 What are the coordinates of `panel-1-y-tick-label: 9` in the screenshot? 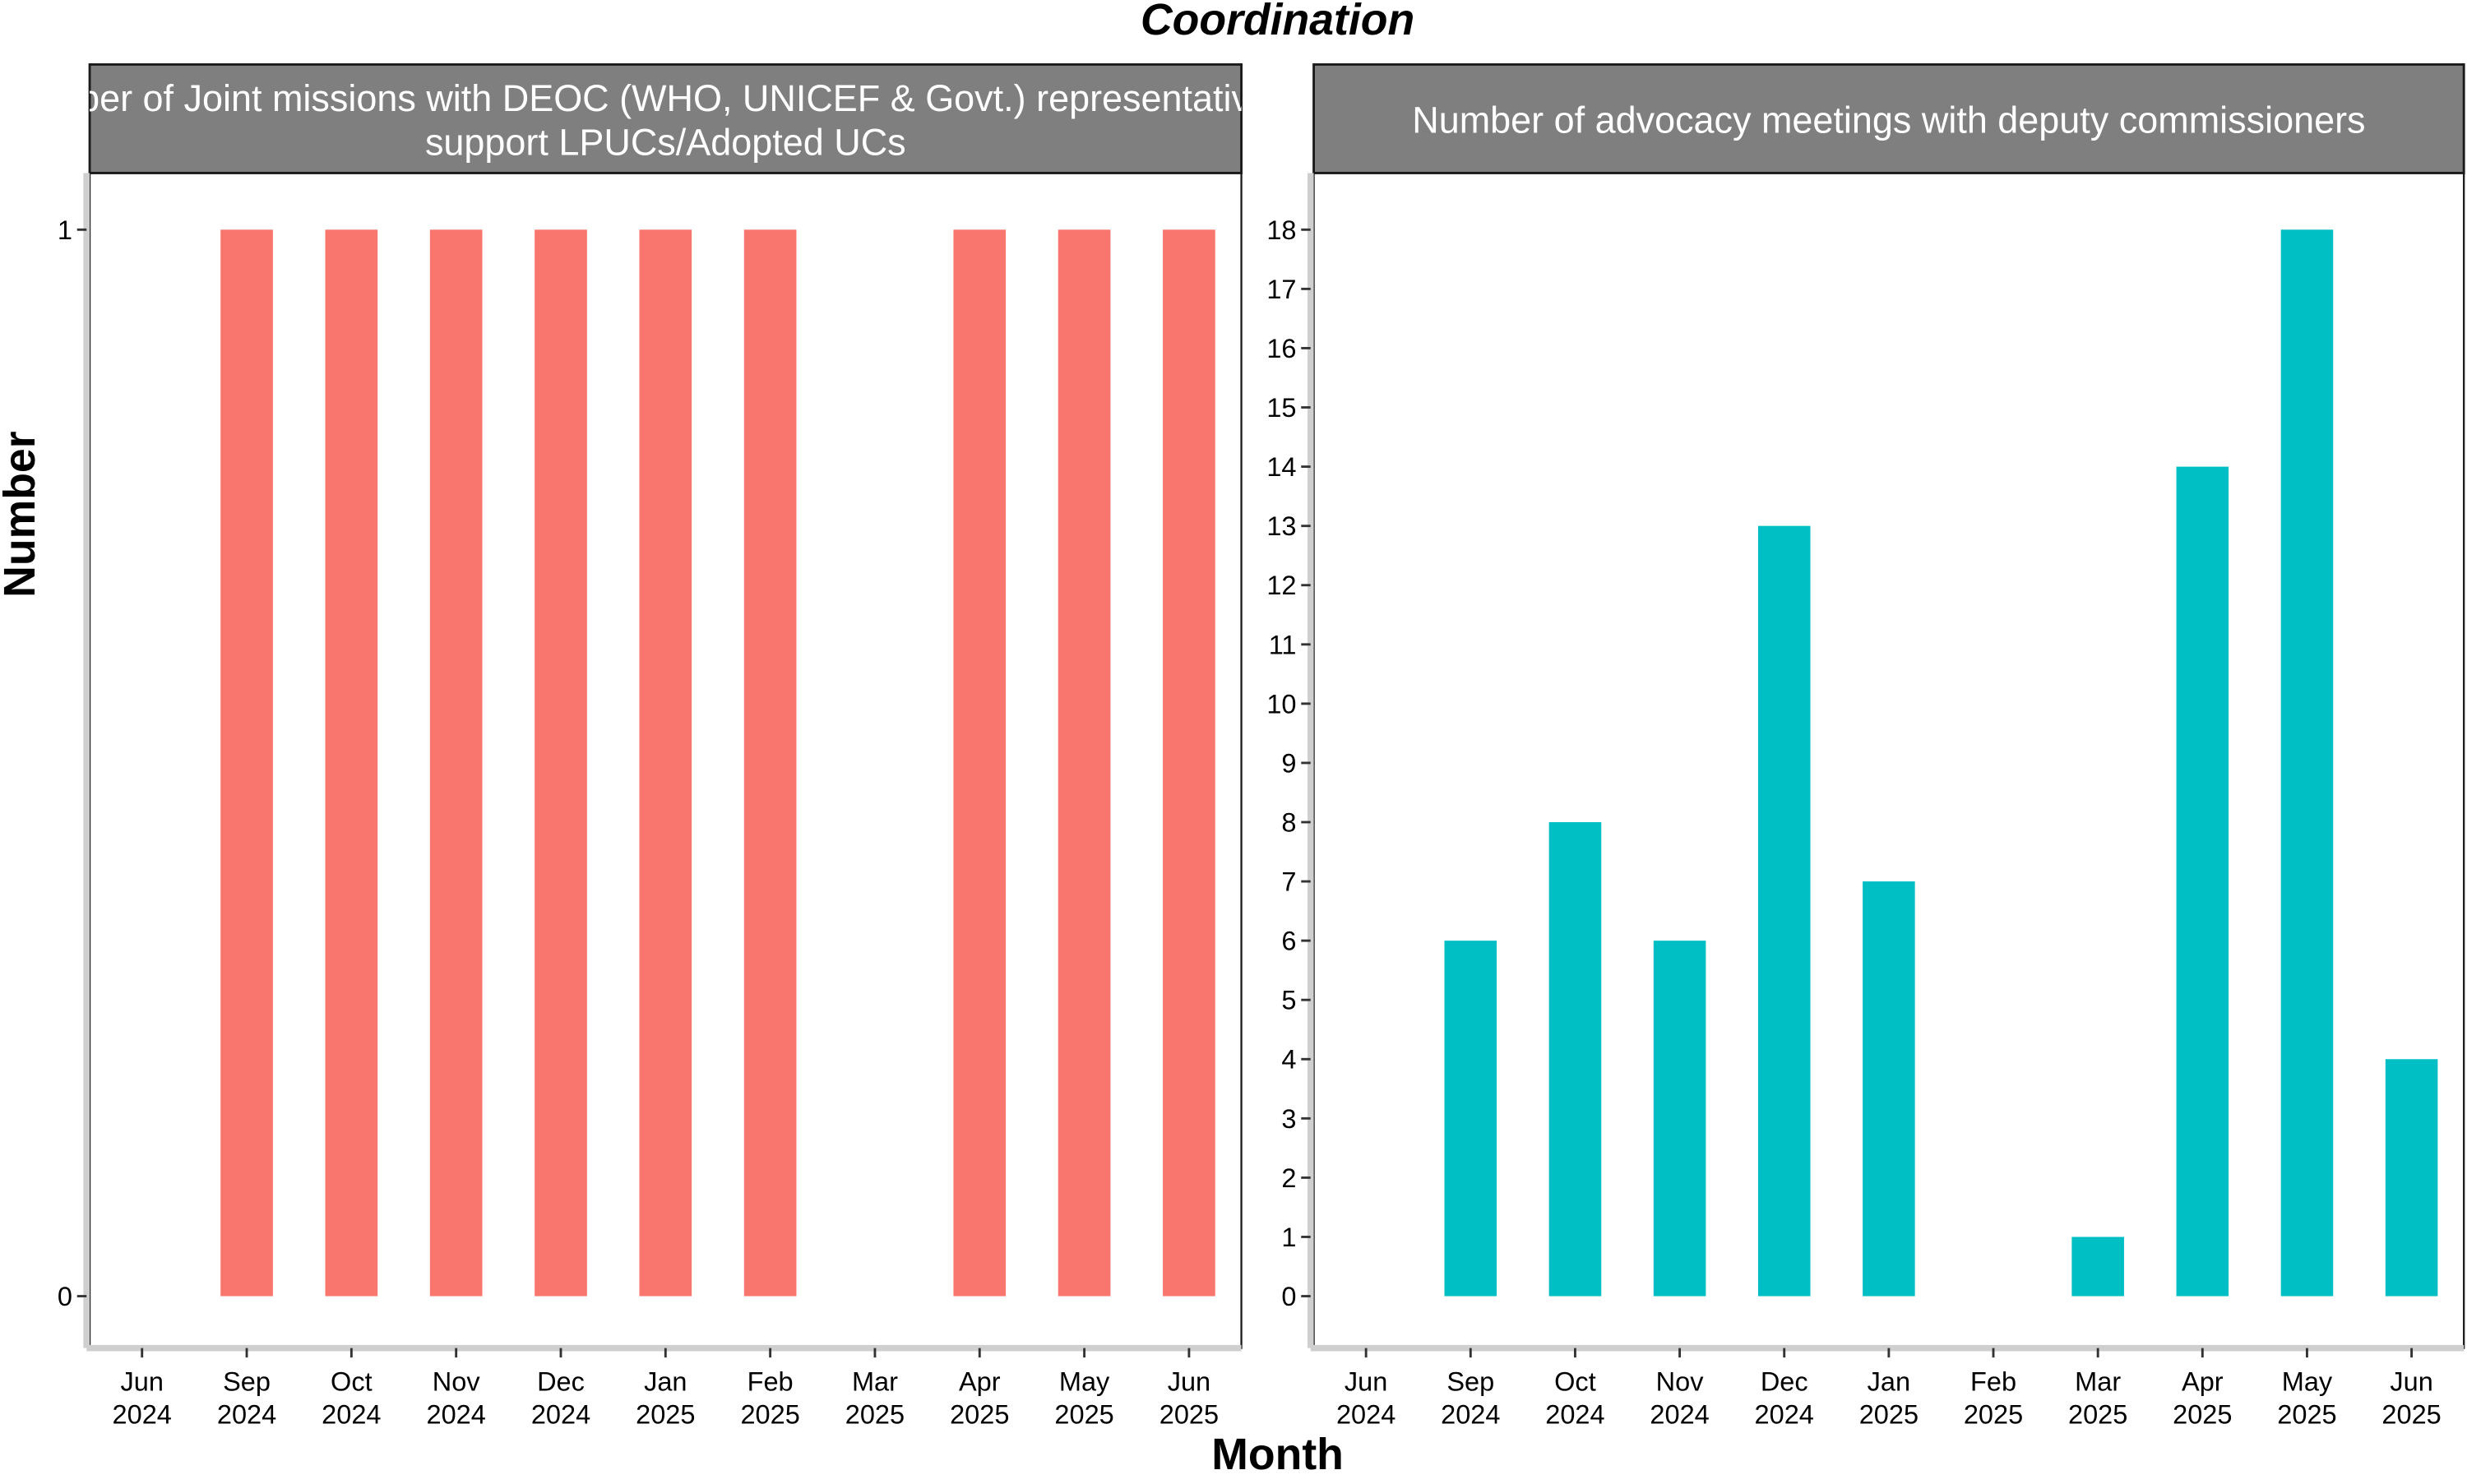 It's located at (1288, 763).